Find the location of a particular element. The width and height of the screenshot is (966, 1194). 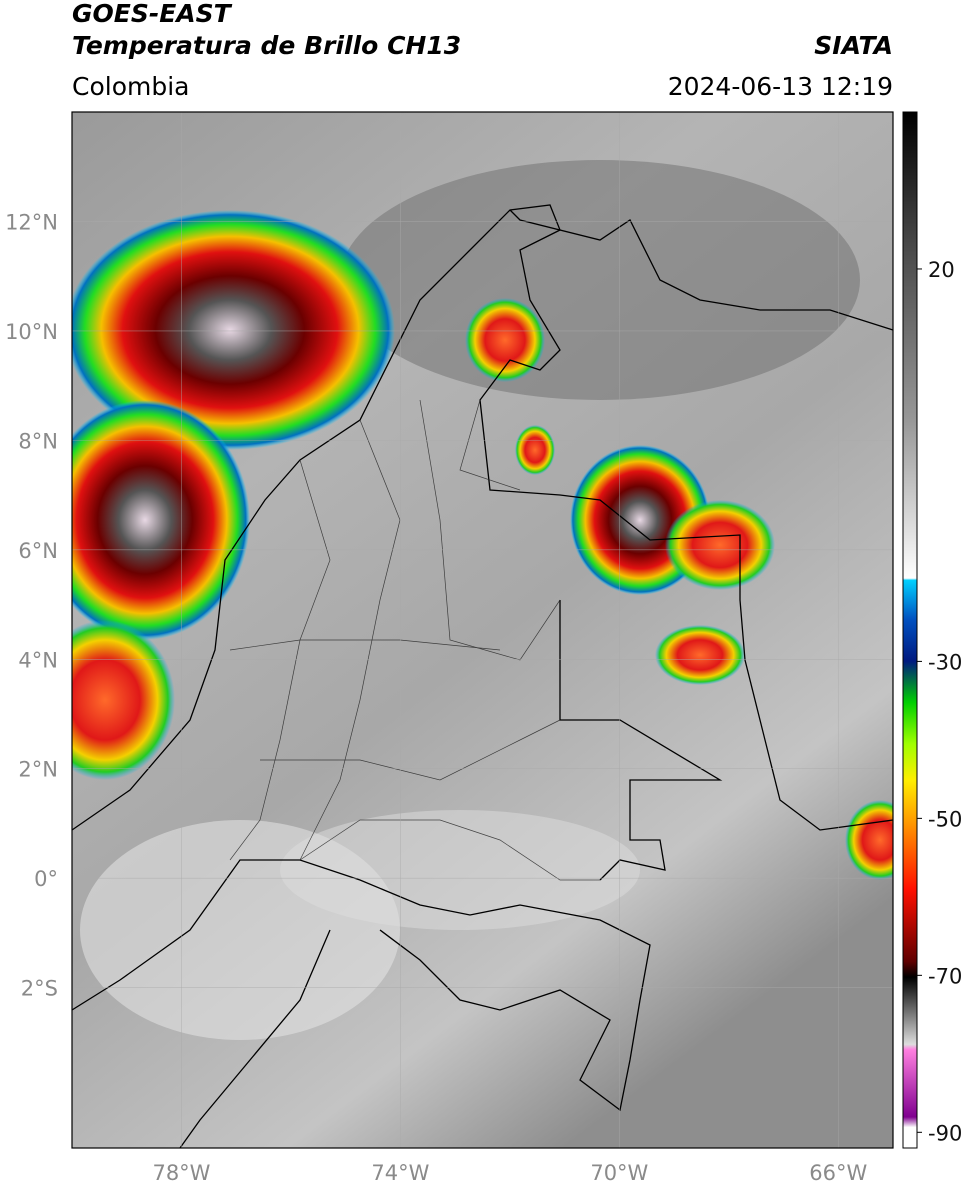

lat-tick-label: 4°N is located at coordinates (38, 660).